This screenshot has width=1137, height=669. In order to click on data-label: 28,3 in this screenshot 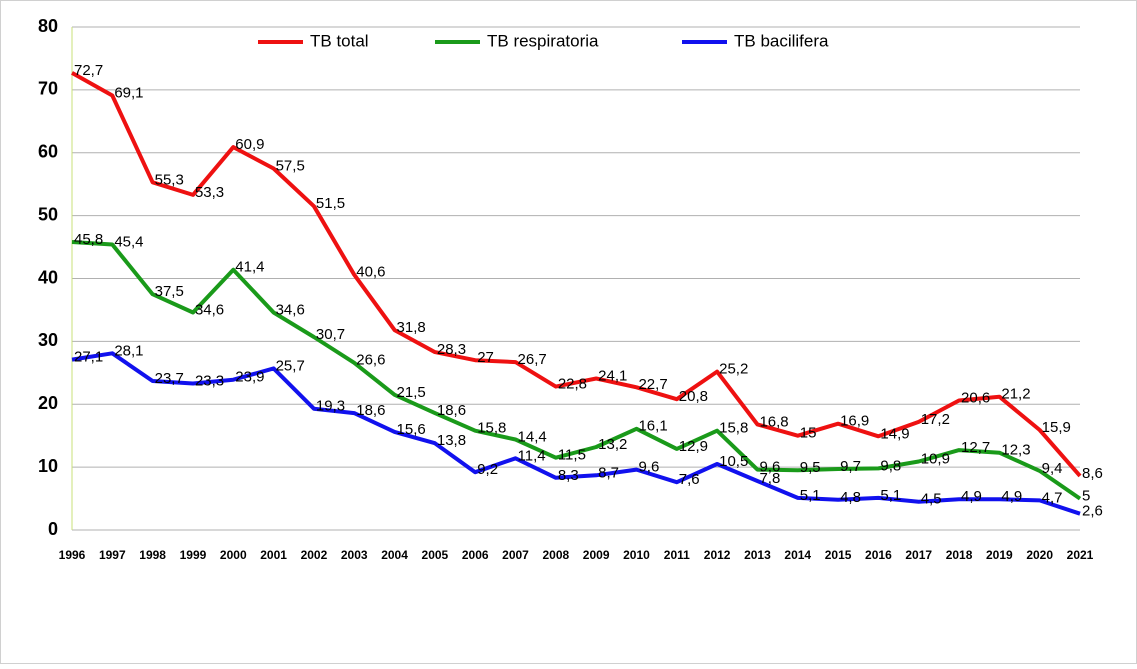, I will do `click(451, 349)`.